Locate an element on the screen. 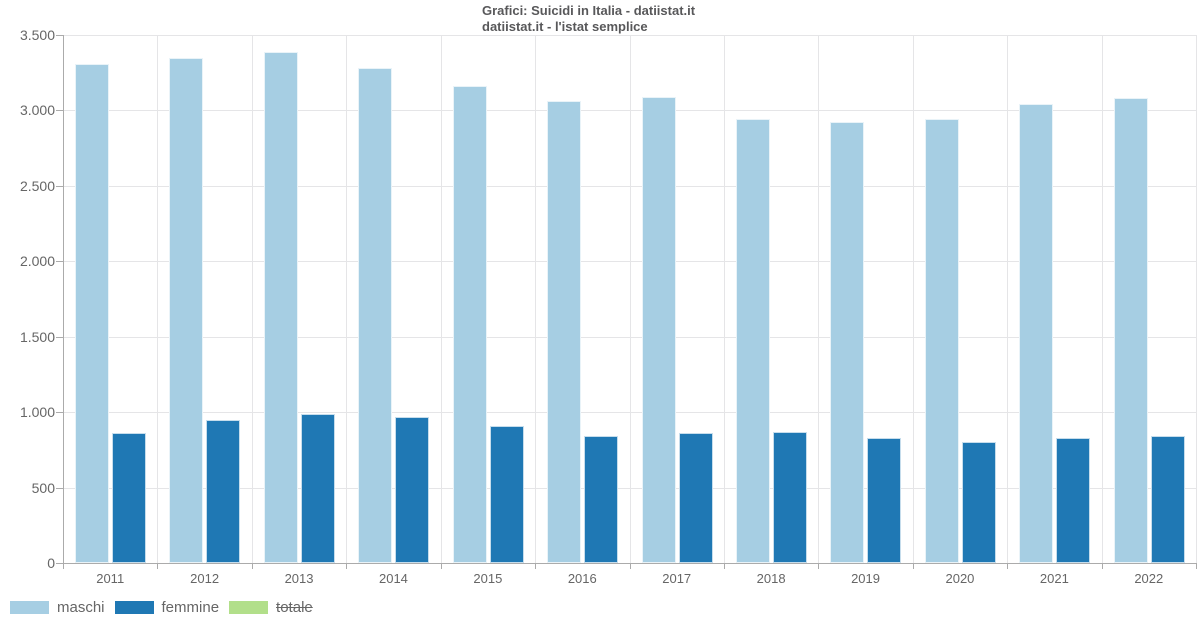  x-axis-label-2015: 2015 is located at coordinates (488, 578).